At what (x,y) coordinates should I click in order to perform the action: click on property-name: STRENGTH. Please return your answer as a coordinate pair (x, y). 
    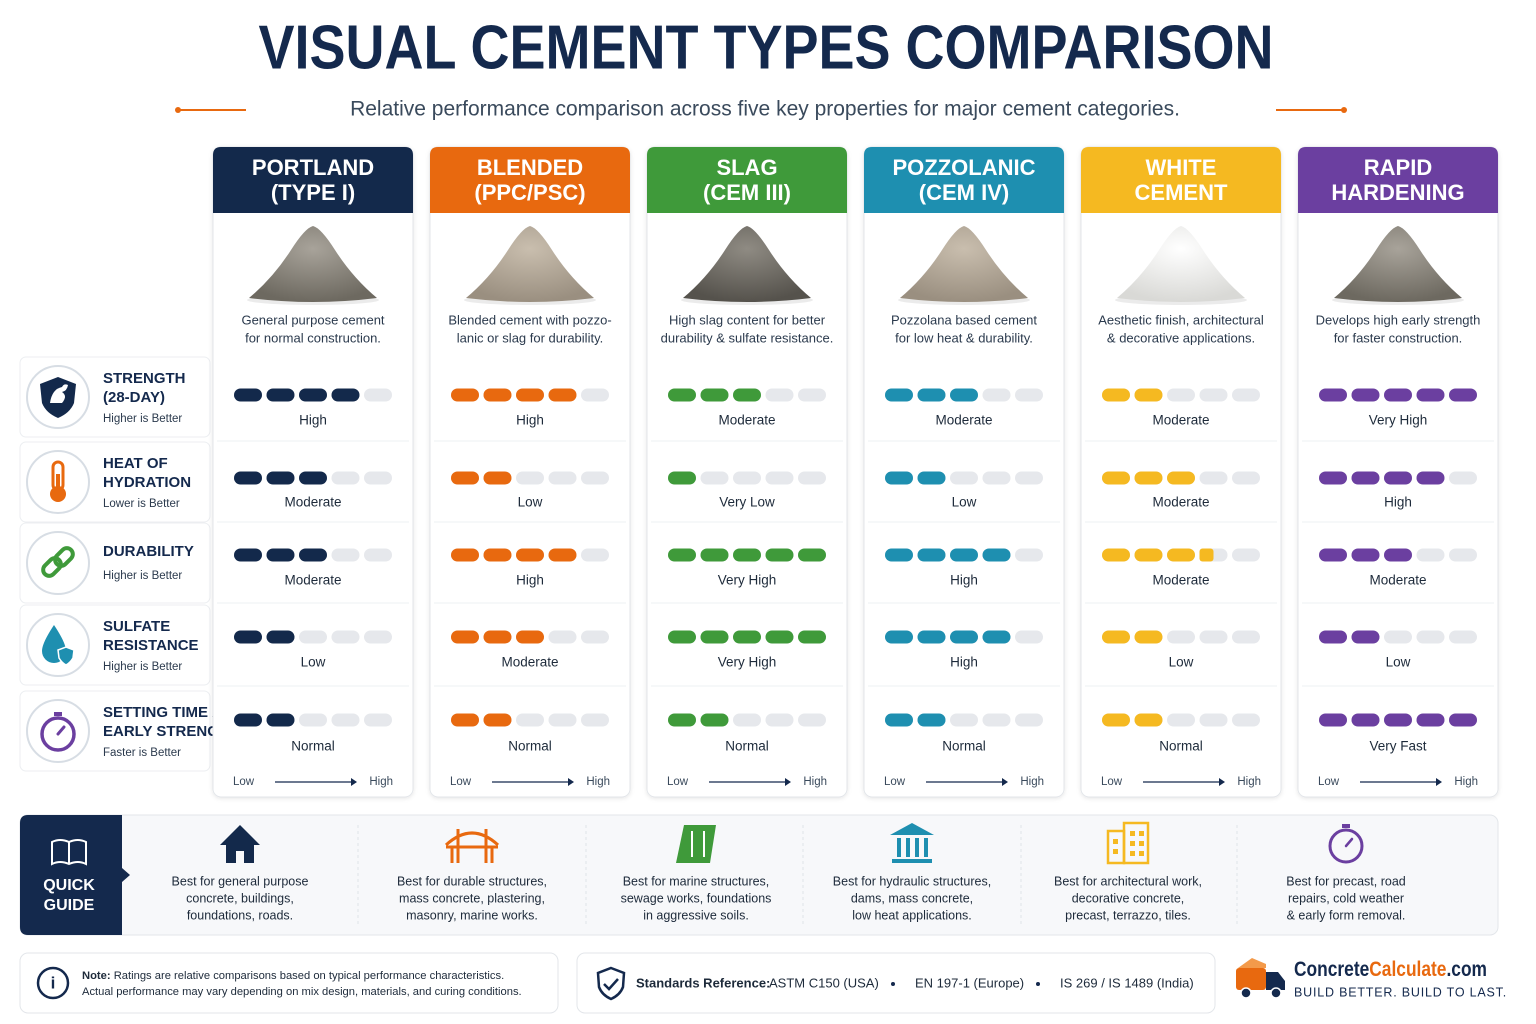
    Looking at the image, I should click on (144, 378).